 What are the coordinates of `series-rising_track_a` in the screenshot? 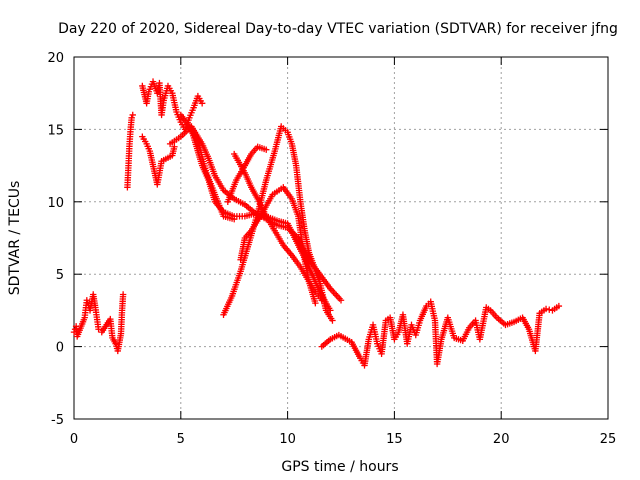 It's located at (130, 151).